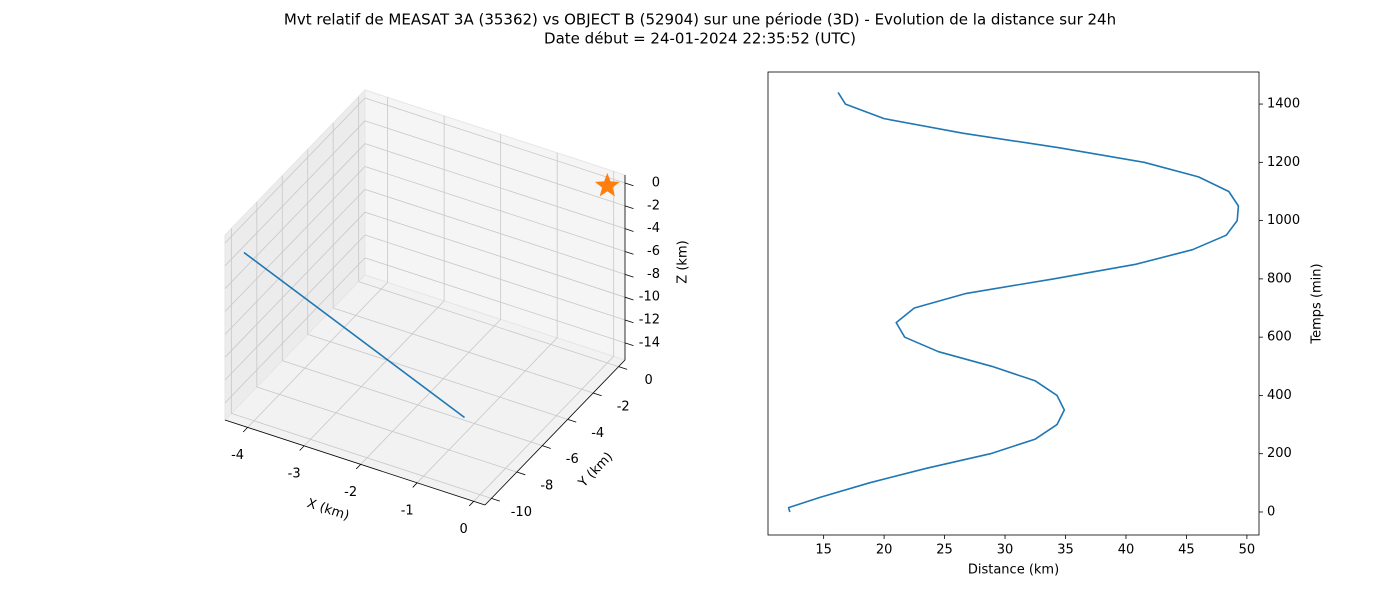 The height and width of the screenshot is (600, 1400). What do you see at coordinates (1279, 337) in the screenshot?
I see `y-tick-label: 600` at bounding box center [1279, 337].